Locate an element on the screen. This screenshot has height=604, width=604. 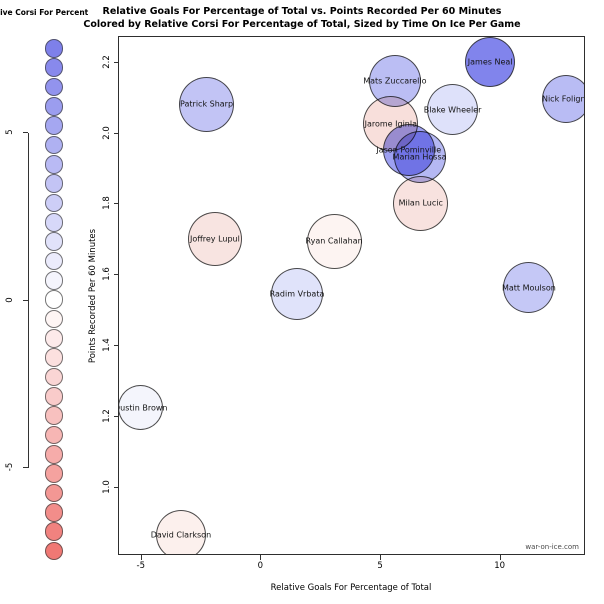
bubble-label: Milan Lucic is located at coordinates (420, 203).